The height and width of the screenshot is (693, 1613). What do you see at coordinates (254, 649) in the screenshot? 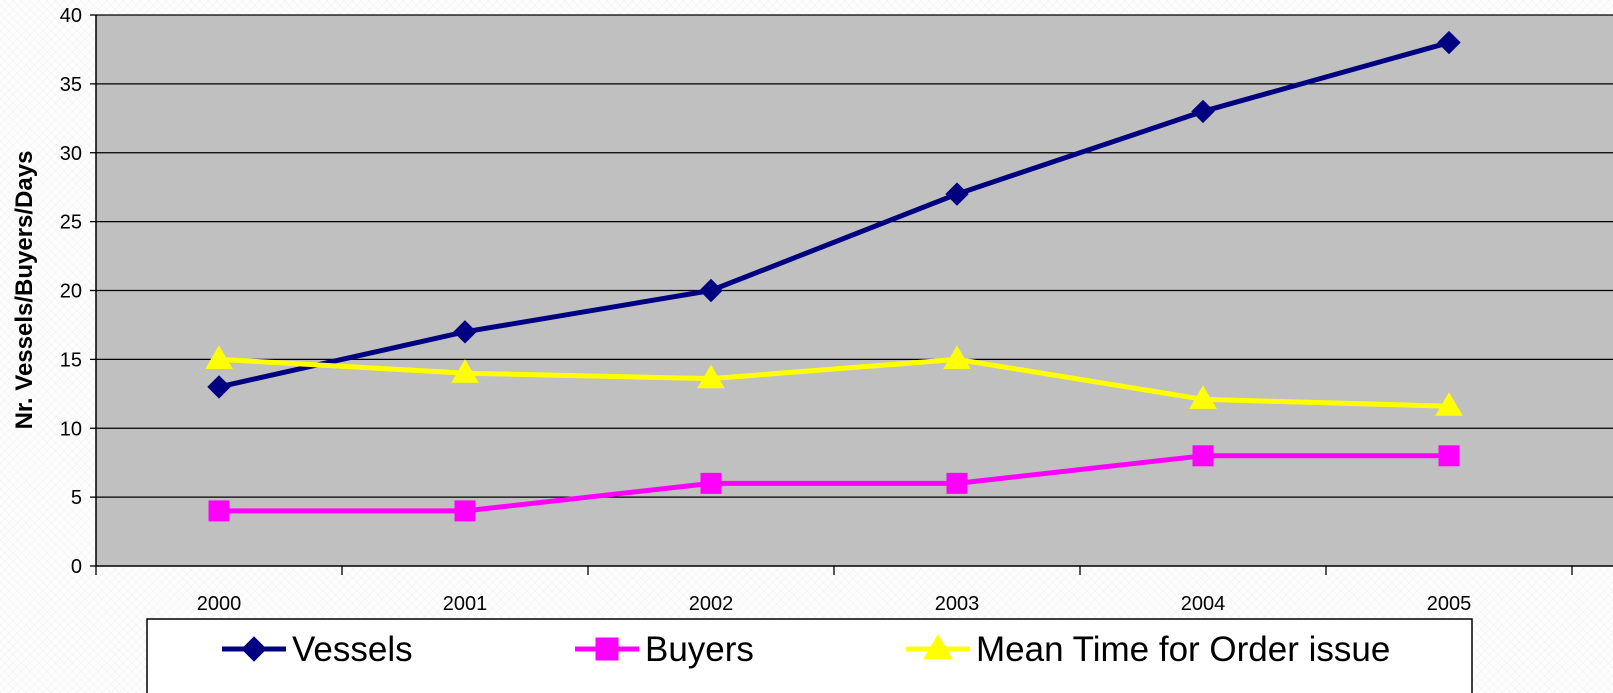
I see `legend-marker-vessels` at bounding box center [254, 649].